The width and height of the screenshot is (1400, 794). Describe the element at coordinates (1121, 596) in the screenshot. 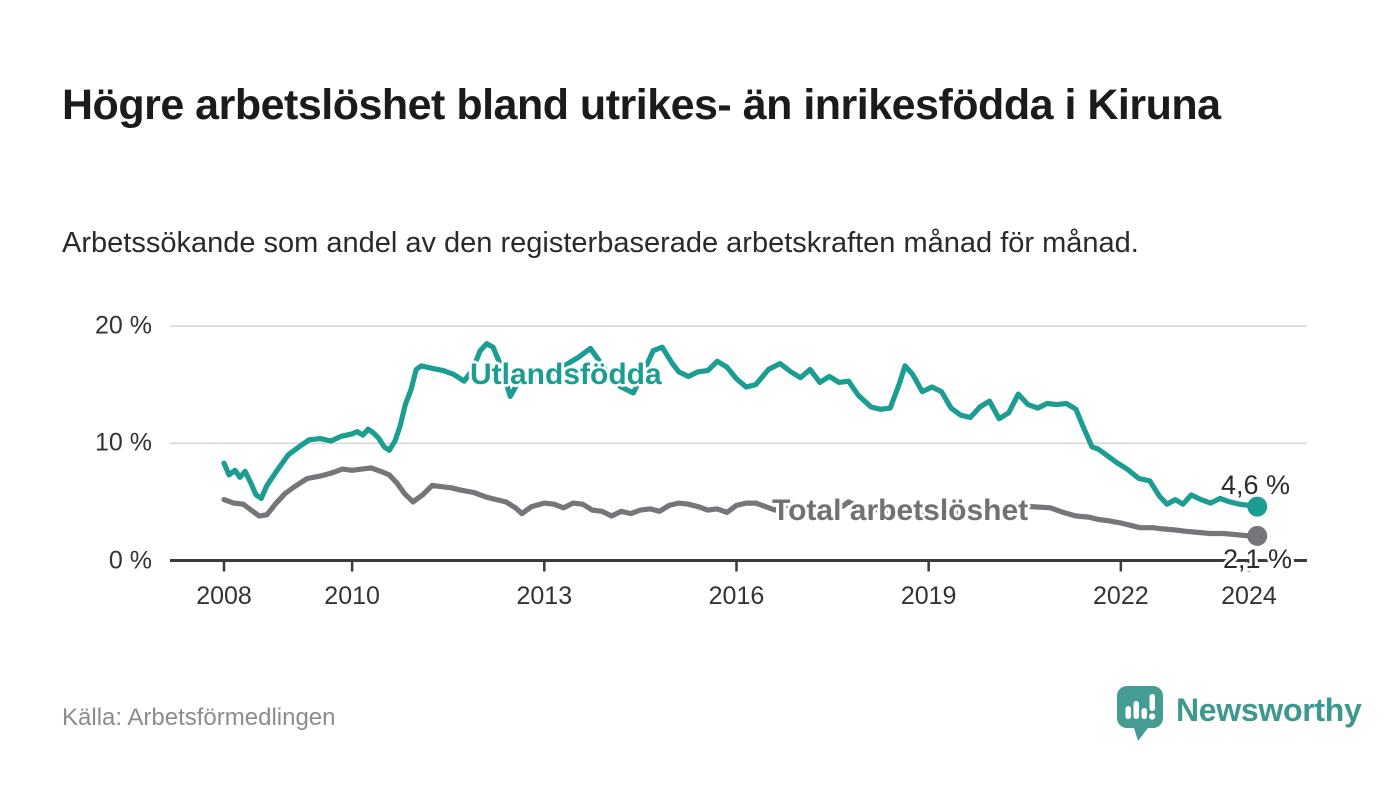

I see `x-axis-tick-label: 2022` at that location.